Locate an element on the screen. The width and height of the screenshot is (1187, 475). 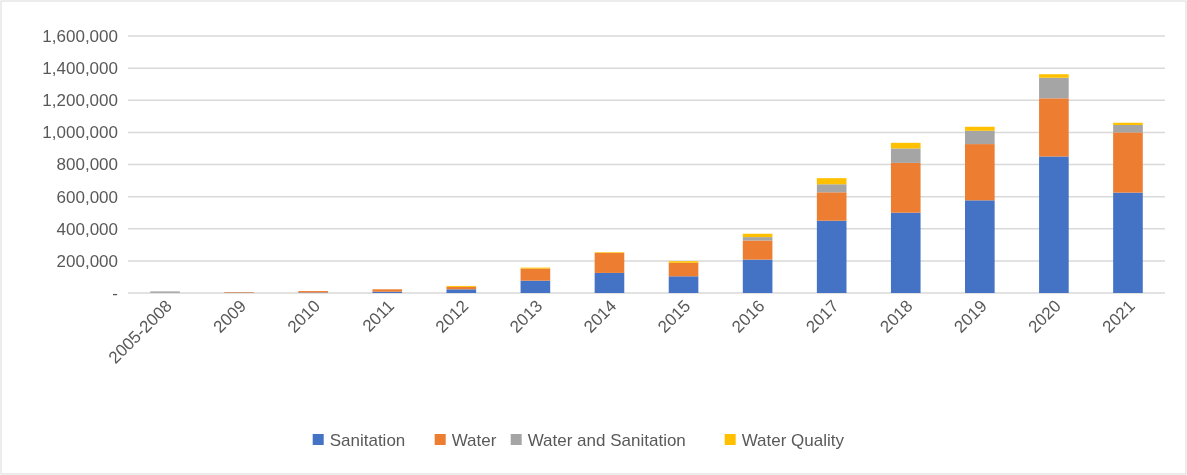
legend-label: Water Quality is located at coordinates (793, 440).